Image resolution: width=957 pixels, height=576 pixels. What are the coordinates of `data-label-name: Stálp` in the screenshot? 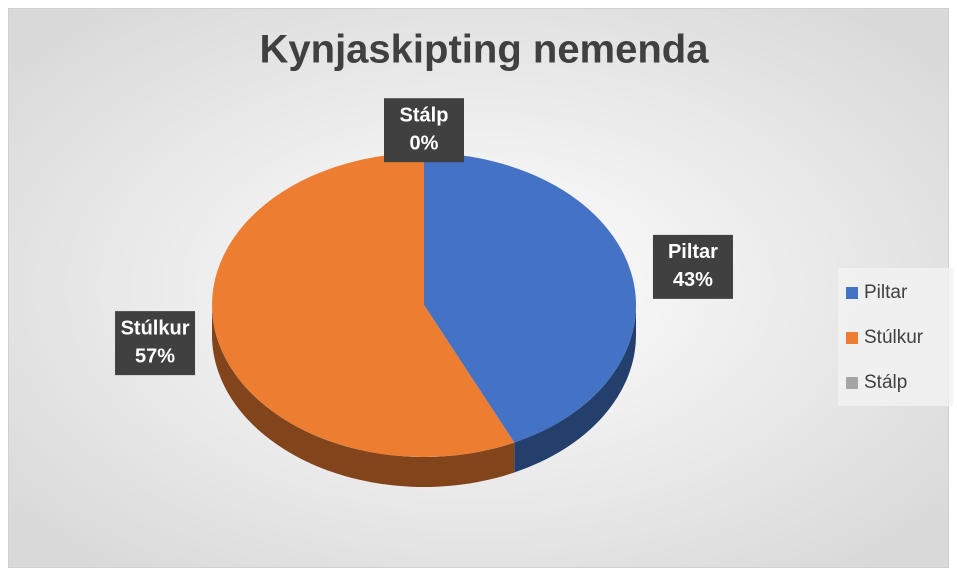 It's located at (424, 115).